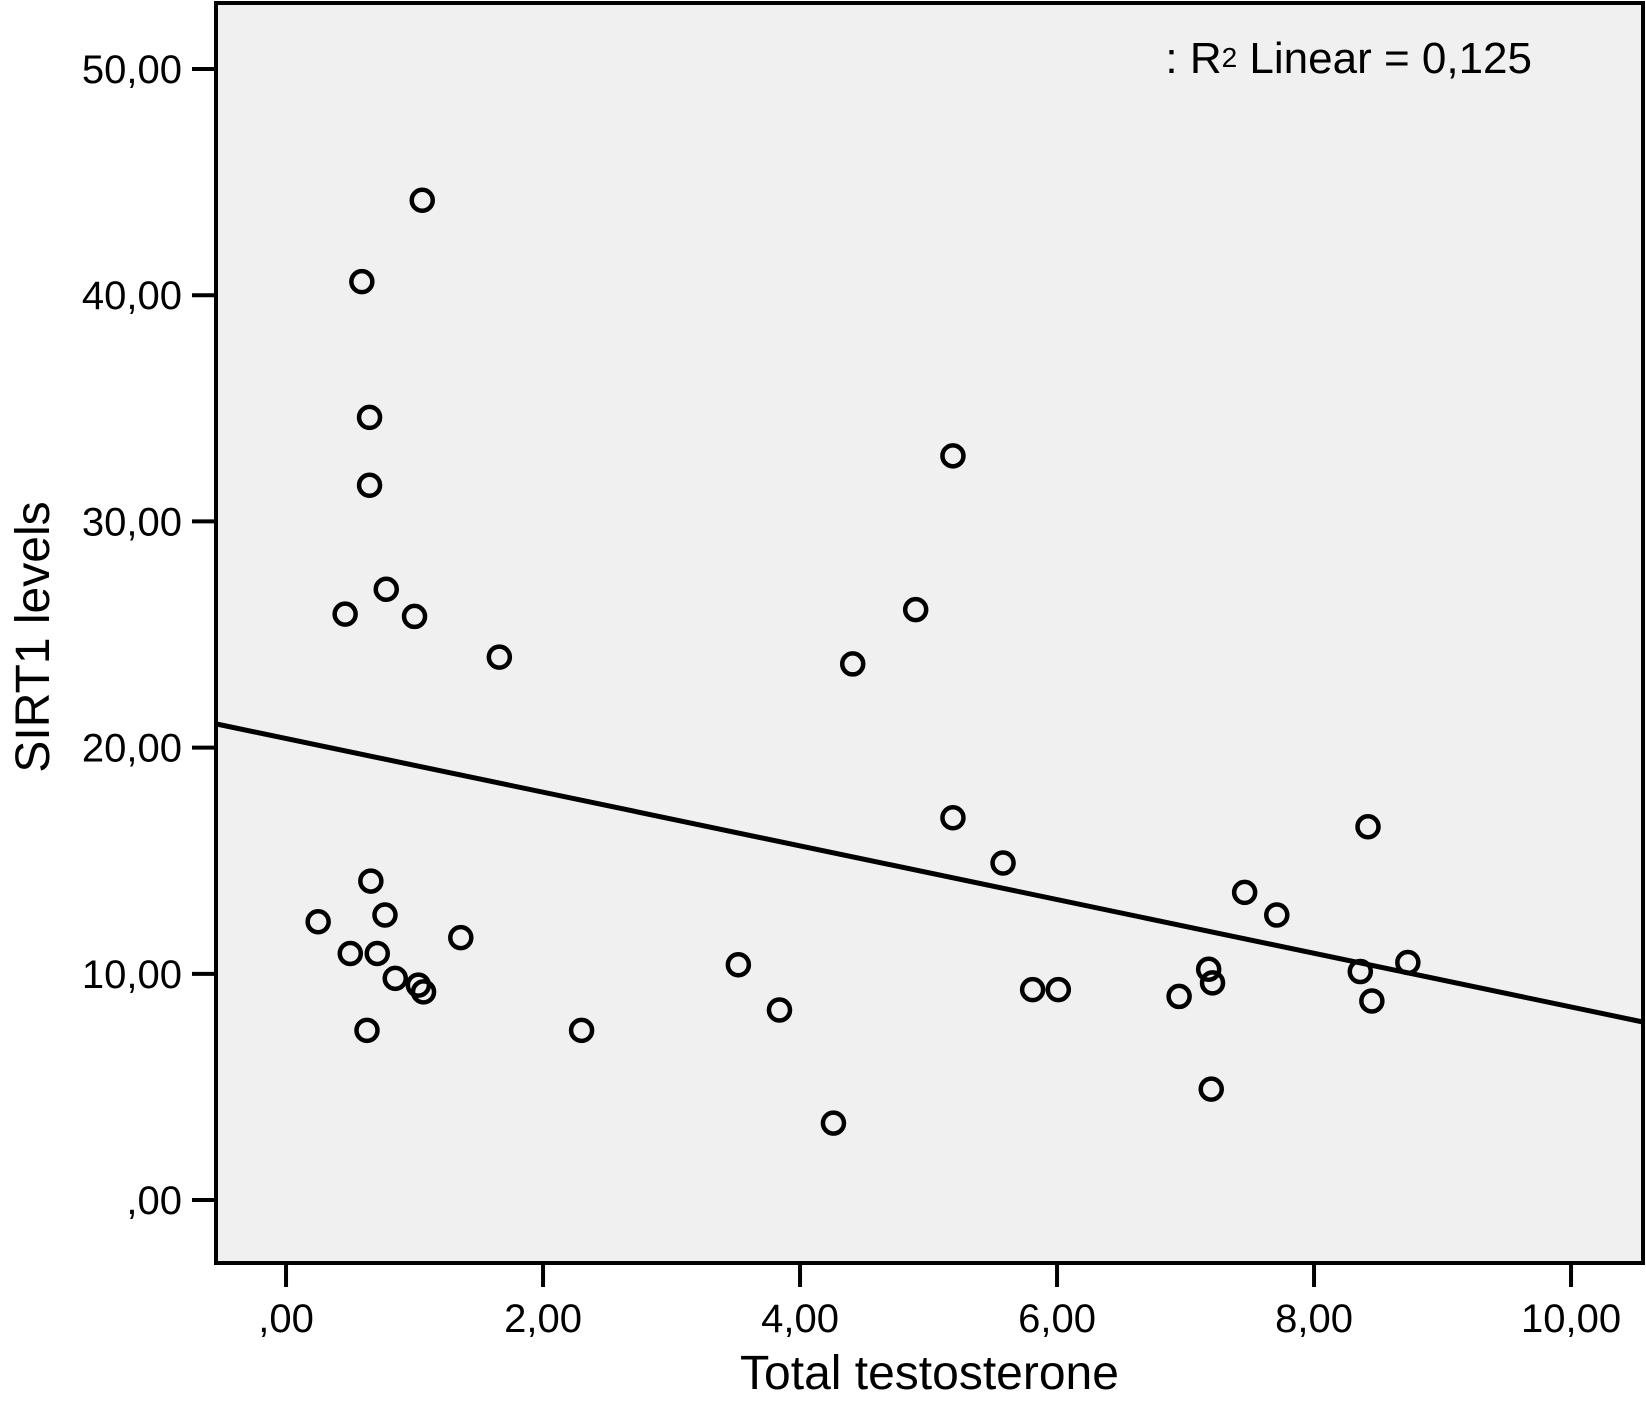  Describe the element at coordinates (286, 1319) in the screenshot. I see `x-tick-label: ,00` at that location.